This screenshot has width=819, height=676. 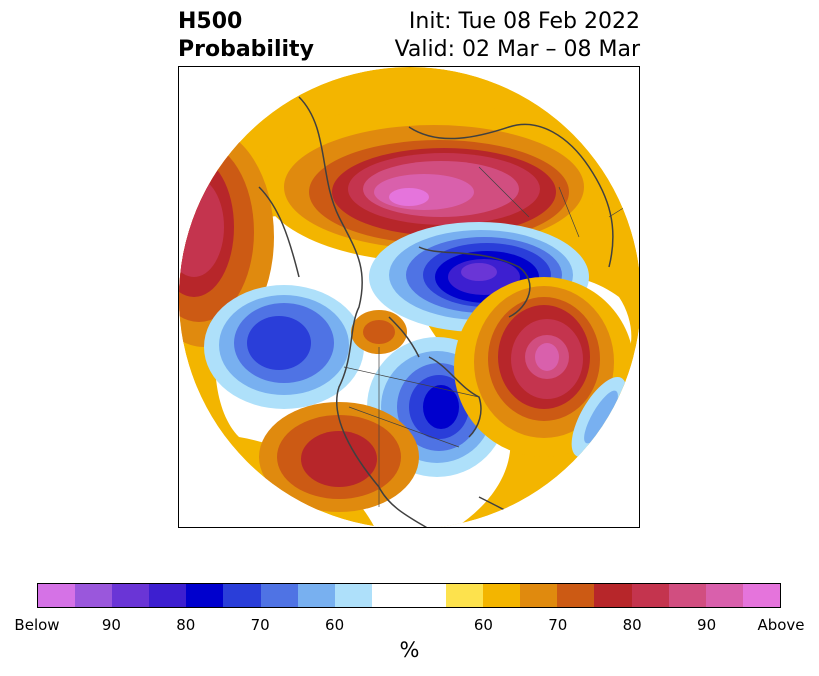 I want to click on valid-range: Valid: 02 Mar – 08 Mar, so click(x=517, y=49).